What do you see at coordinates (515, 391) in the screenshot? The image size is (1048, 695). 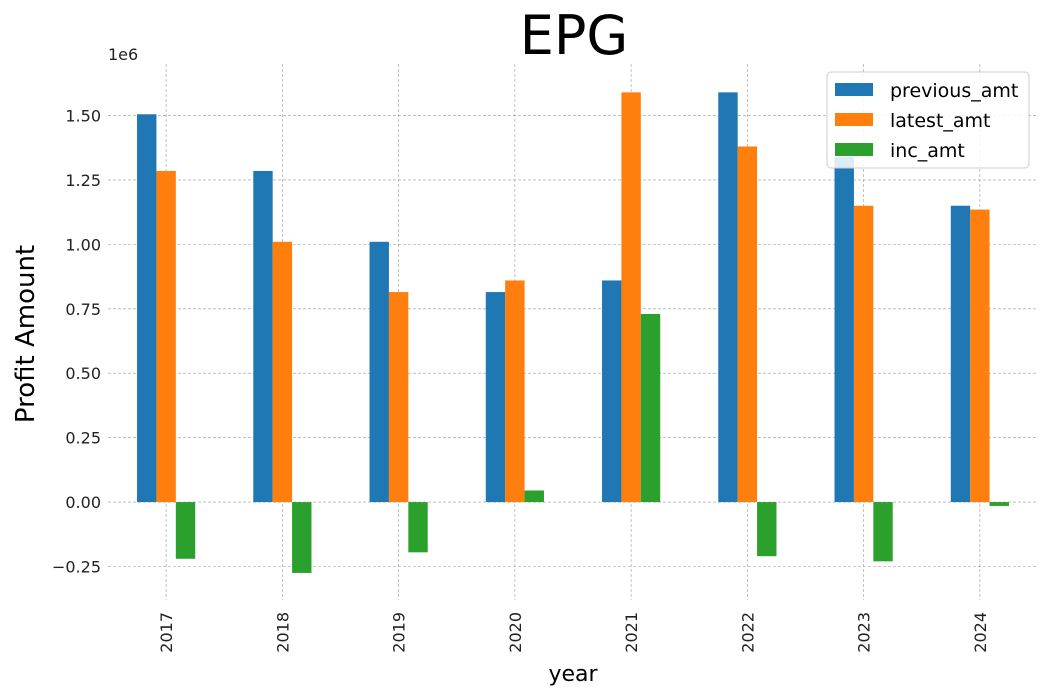 I see `bar-latest_amt-2020` at bounding box center [515, 391].